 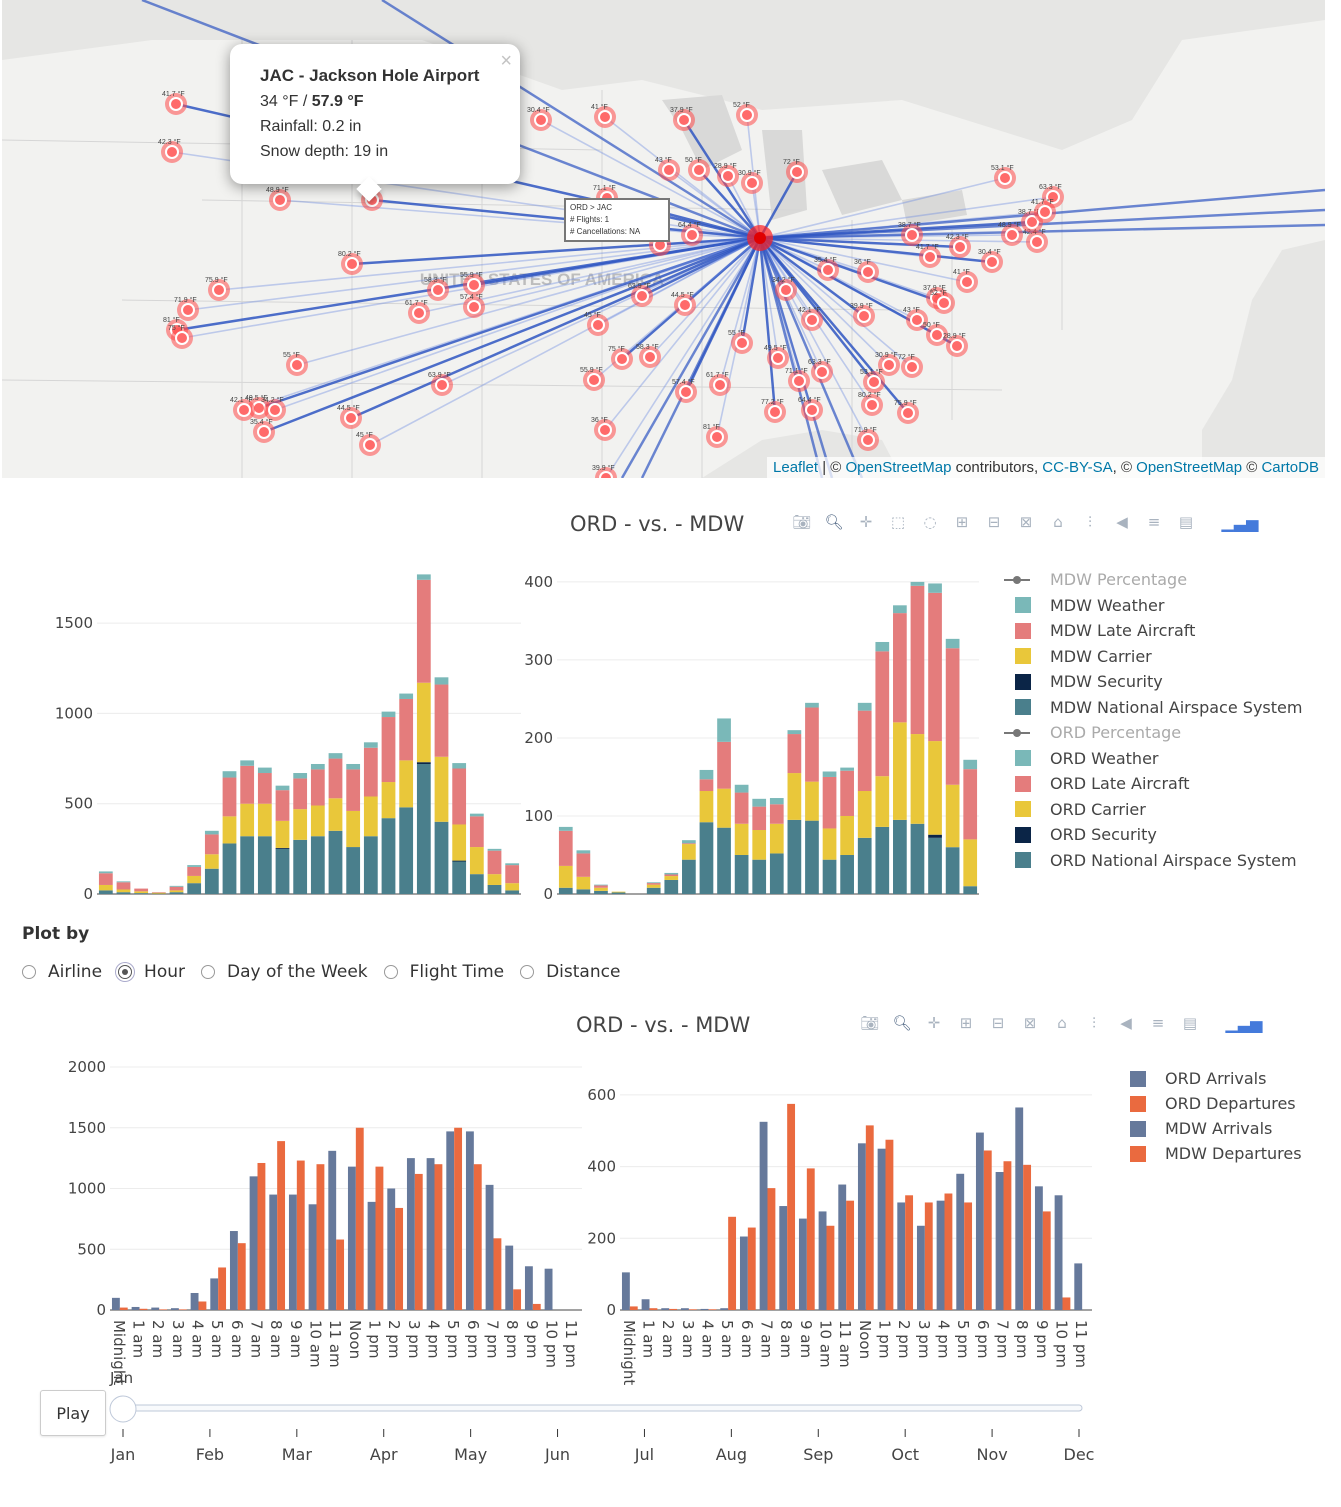 I want to click on airport-marker: 44.5 °F, so click(x=349, y=416).